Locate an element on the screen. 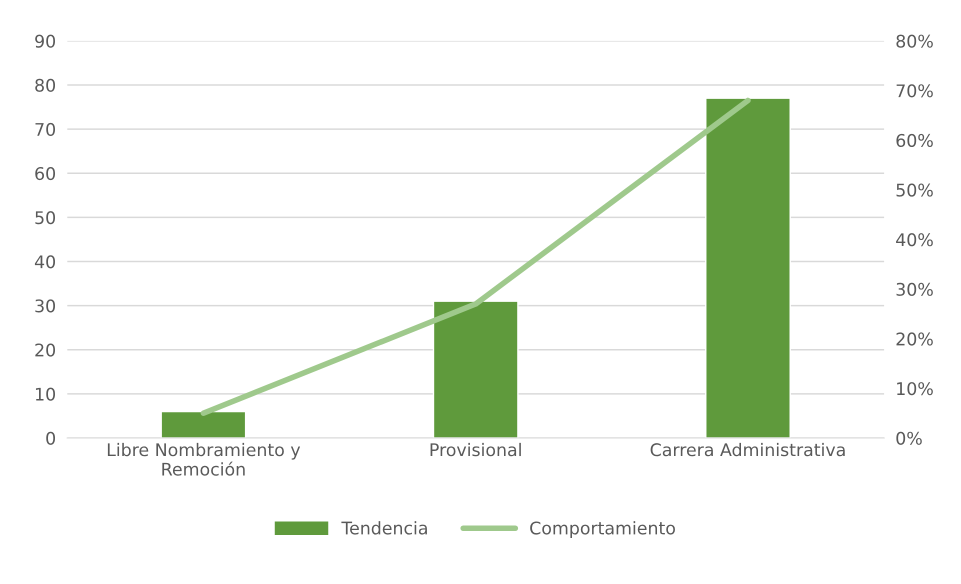 The image size is (961, 584). y-tick-label: 90 is located at coordinates (45, 41).